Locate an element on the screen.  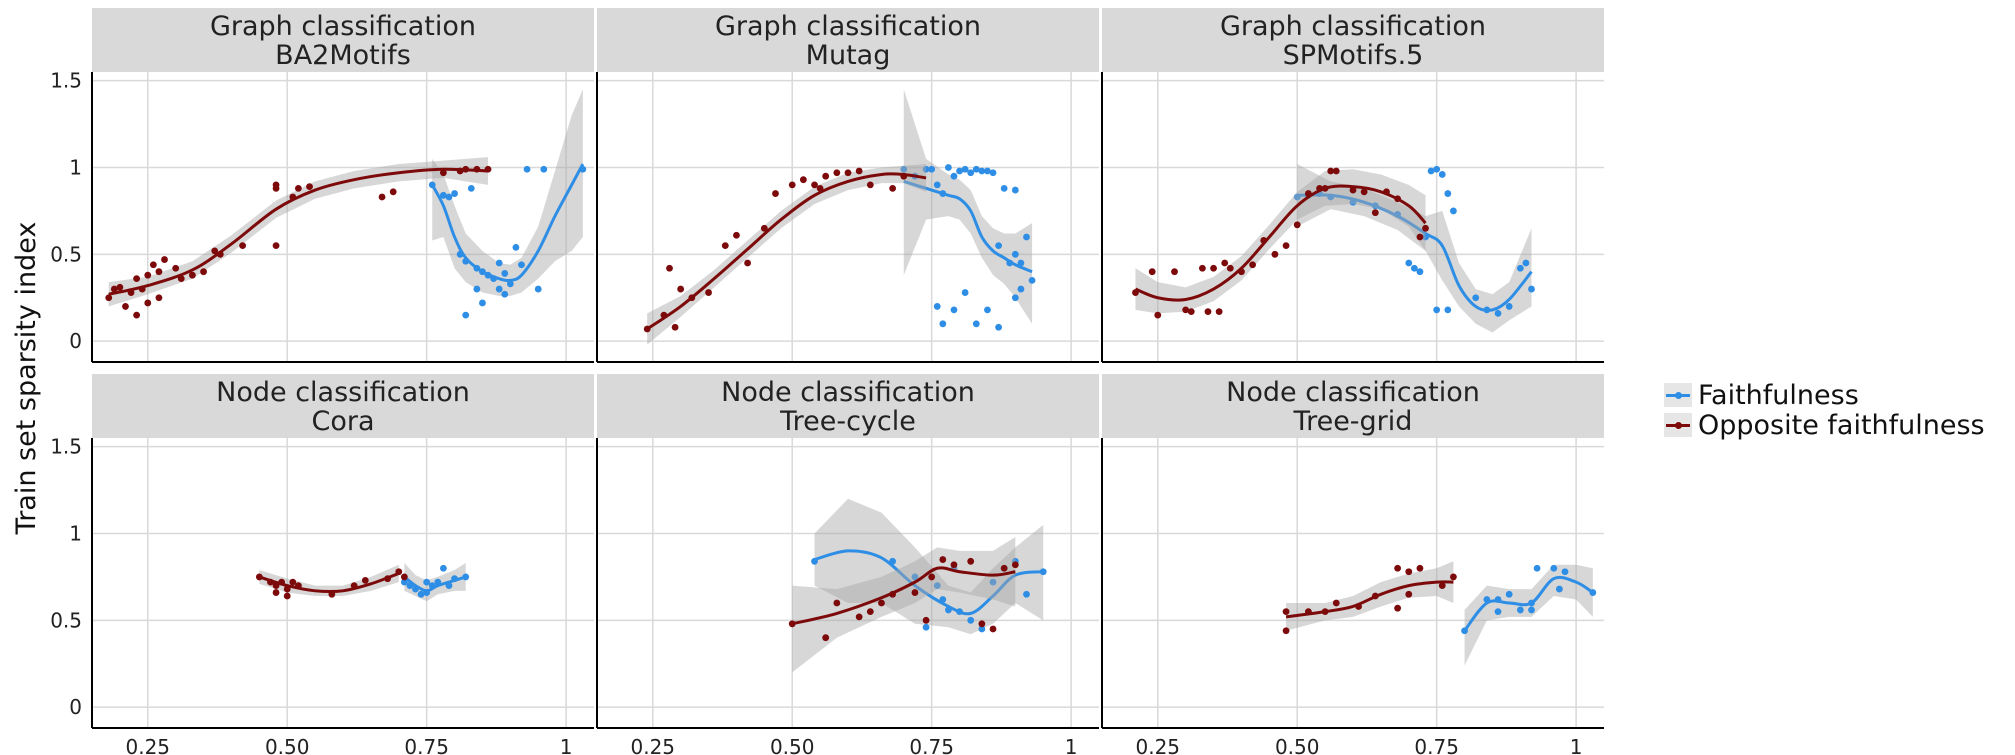
legend-item-opposite-faithfulness: Opposite faithfulness is located at coordinates (1824, 425).